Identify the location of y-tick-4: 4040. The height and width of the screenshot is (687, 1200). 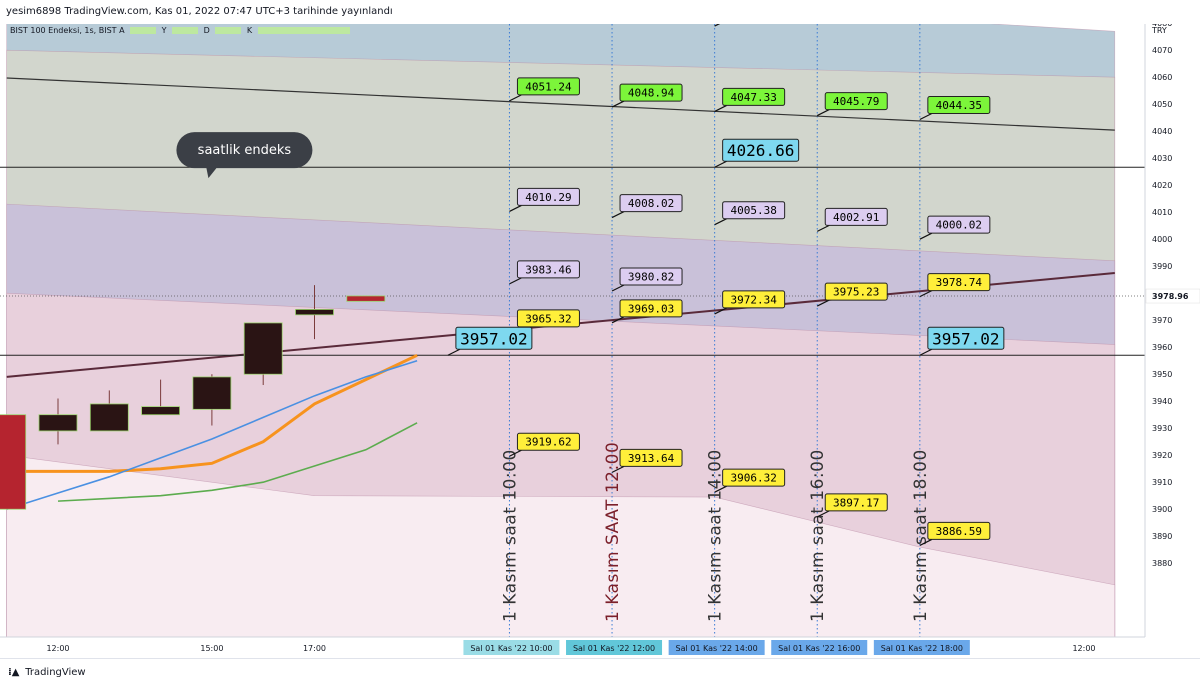
(1162, 131).